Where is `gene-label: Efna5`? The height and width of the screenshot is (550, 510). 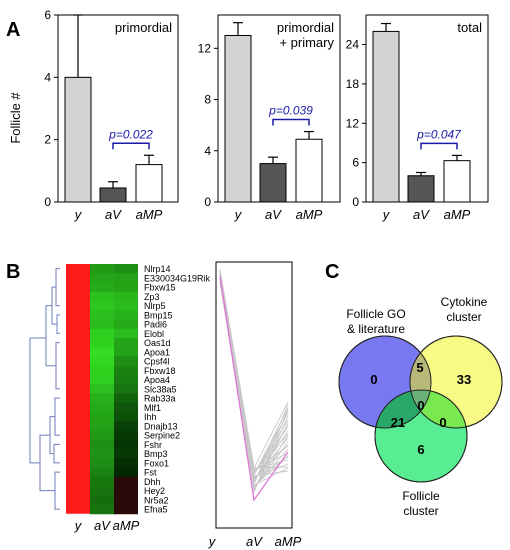 gene-label: Efna5 is located at coordinates (156, 510).